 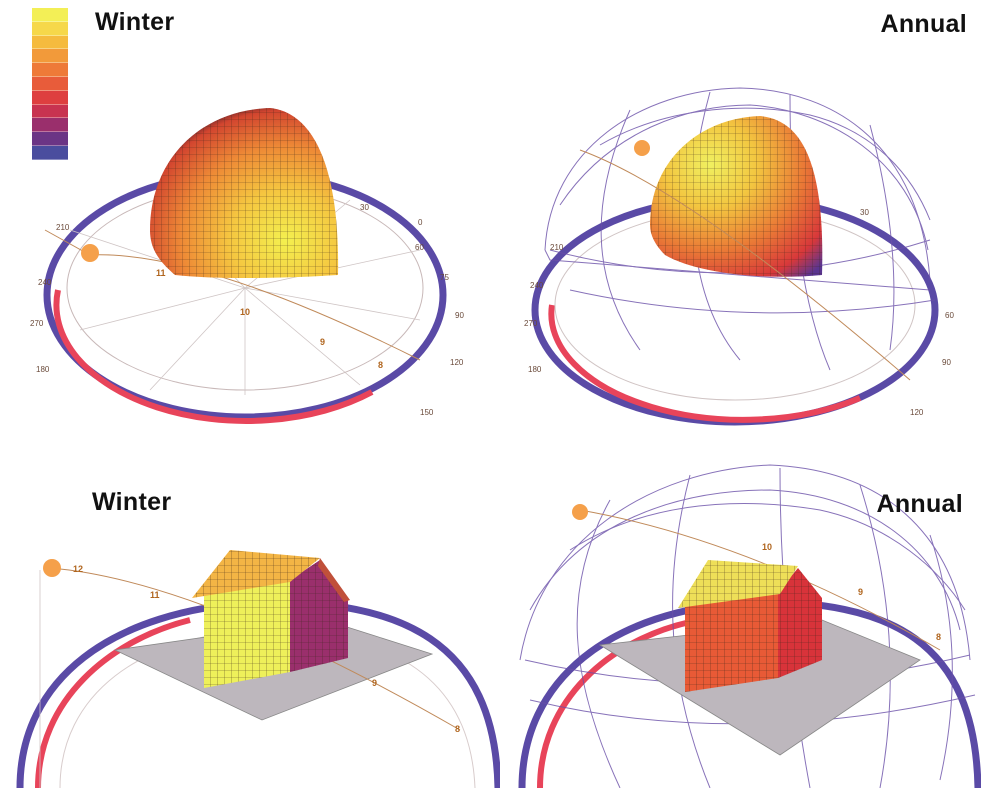 What do you see at coordinates (78, 569) in the screenshot?
I see `hour-label: 12` at bounding box center [78, 569].